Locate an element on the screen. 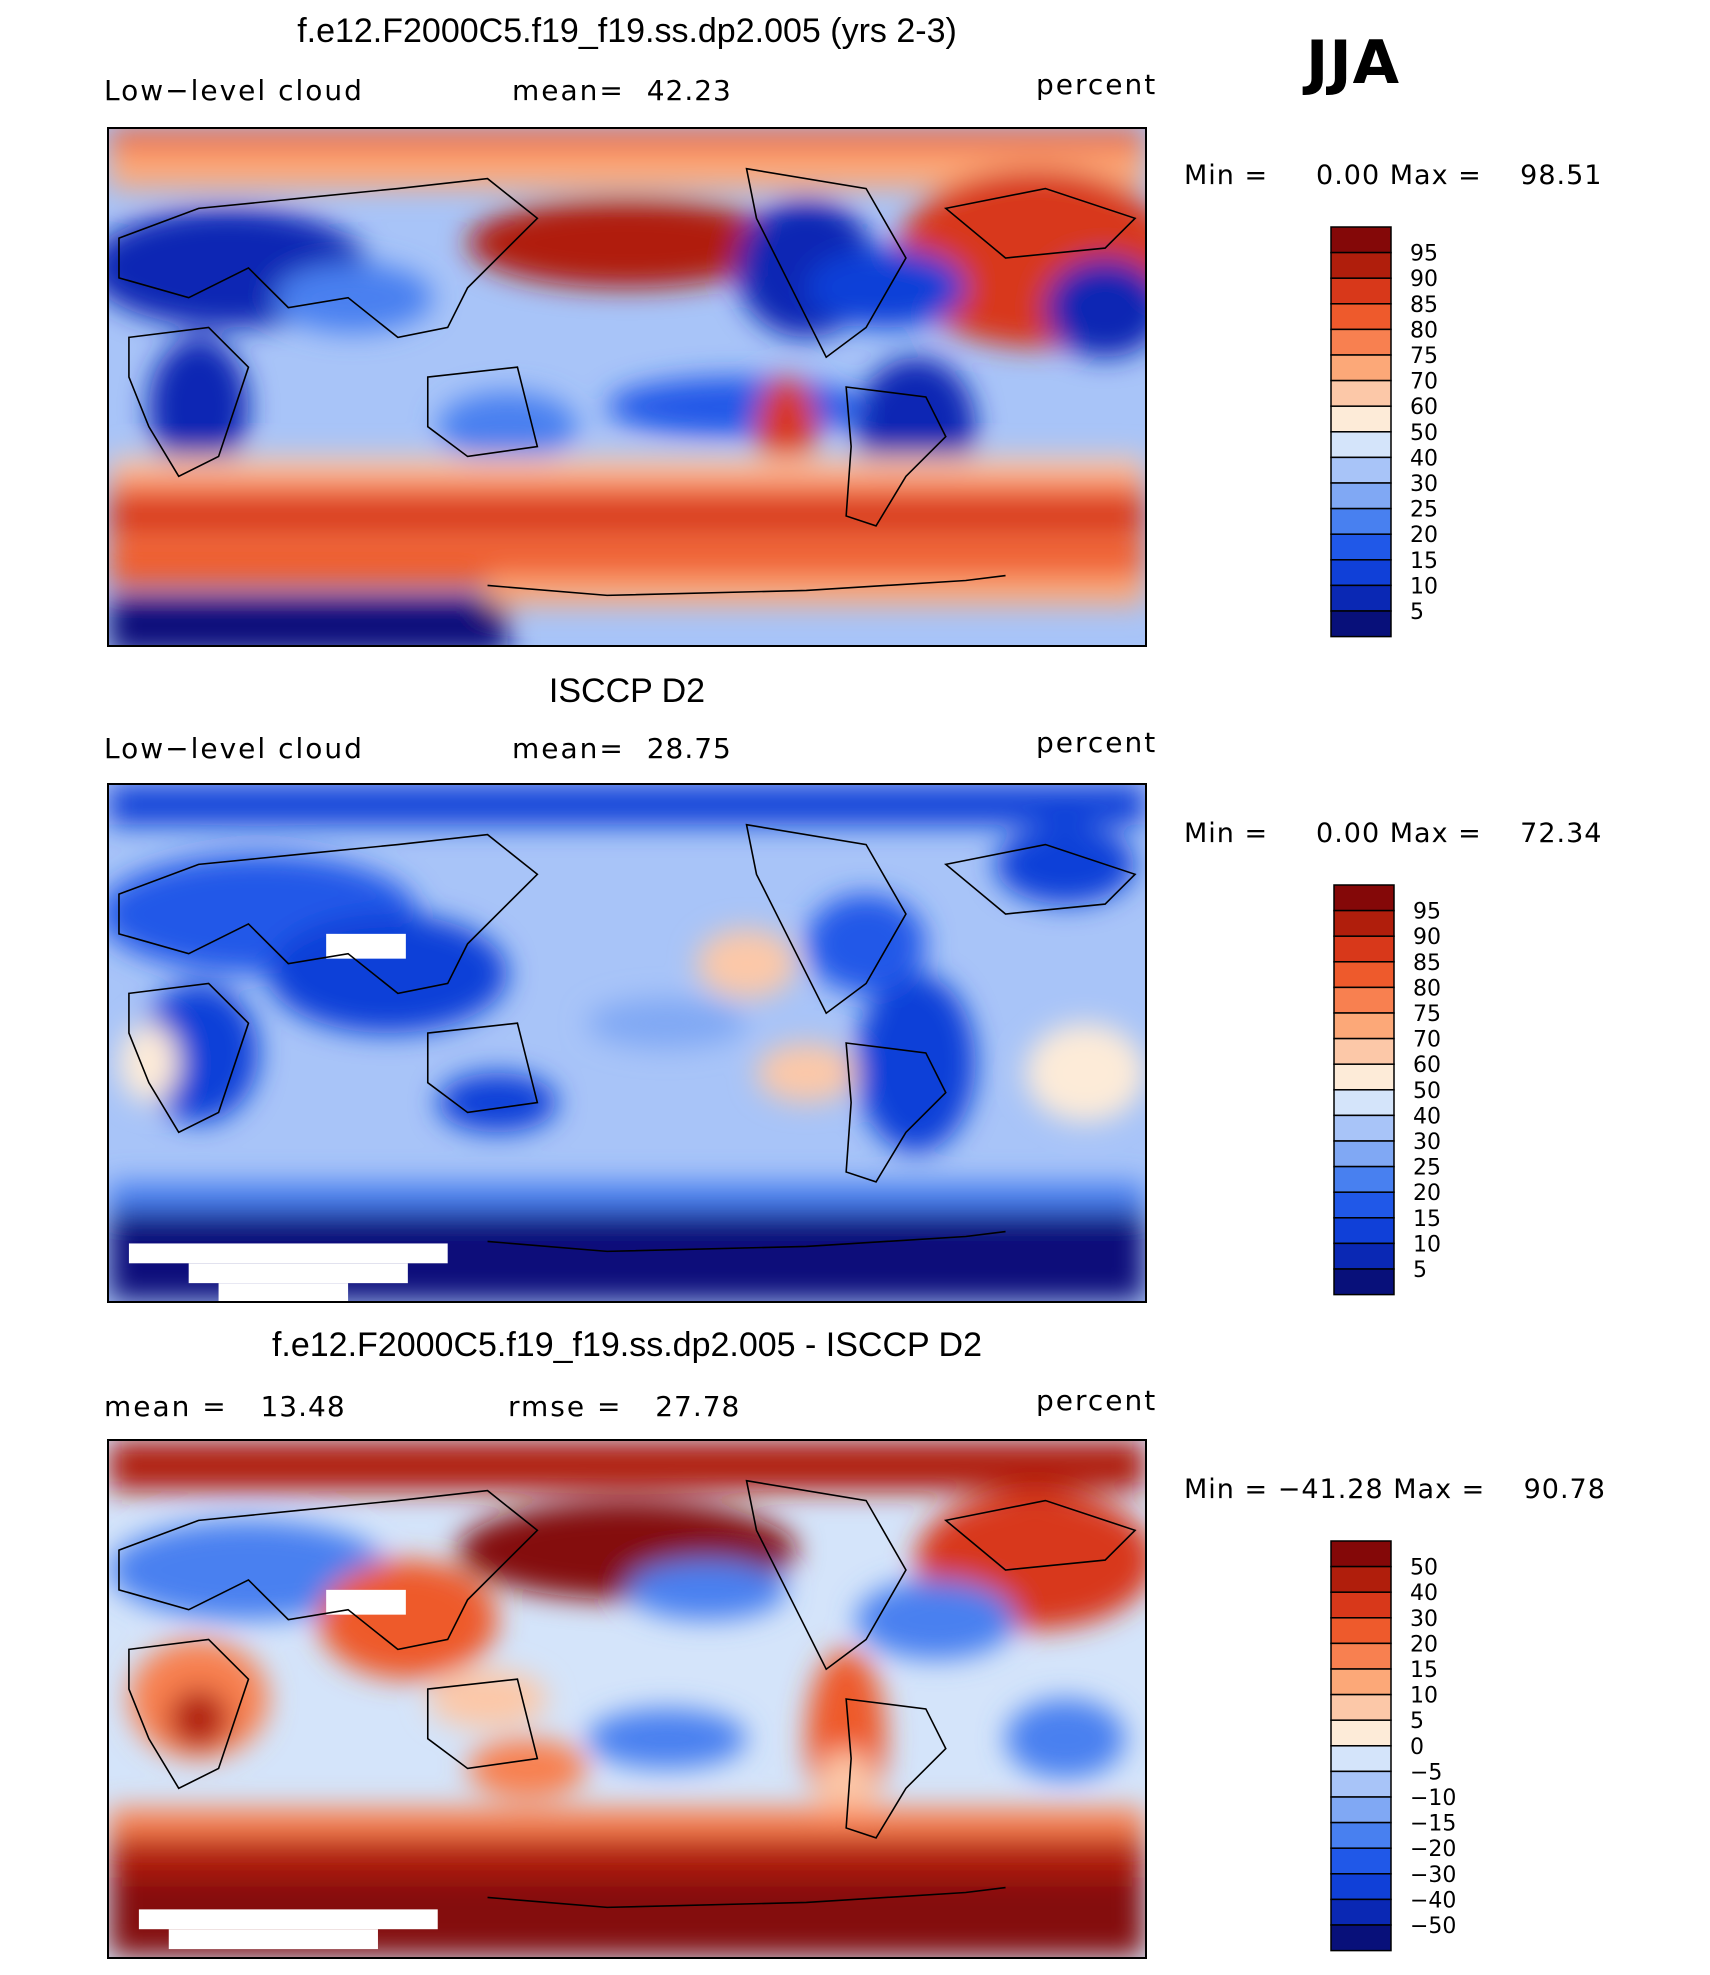 This screenshot has width=1710, height=1975. colorbar-tick-label: −15 is located at coordinates (1433, 1824).